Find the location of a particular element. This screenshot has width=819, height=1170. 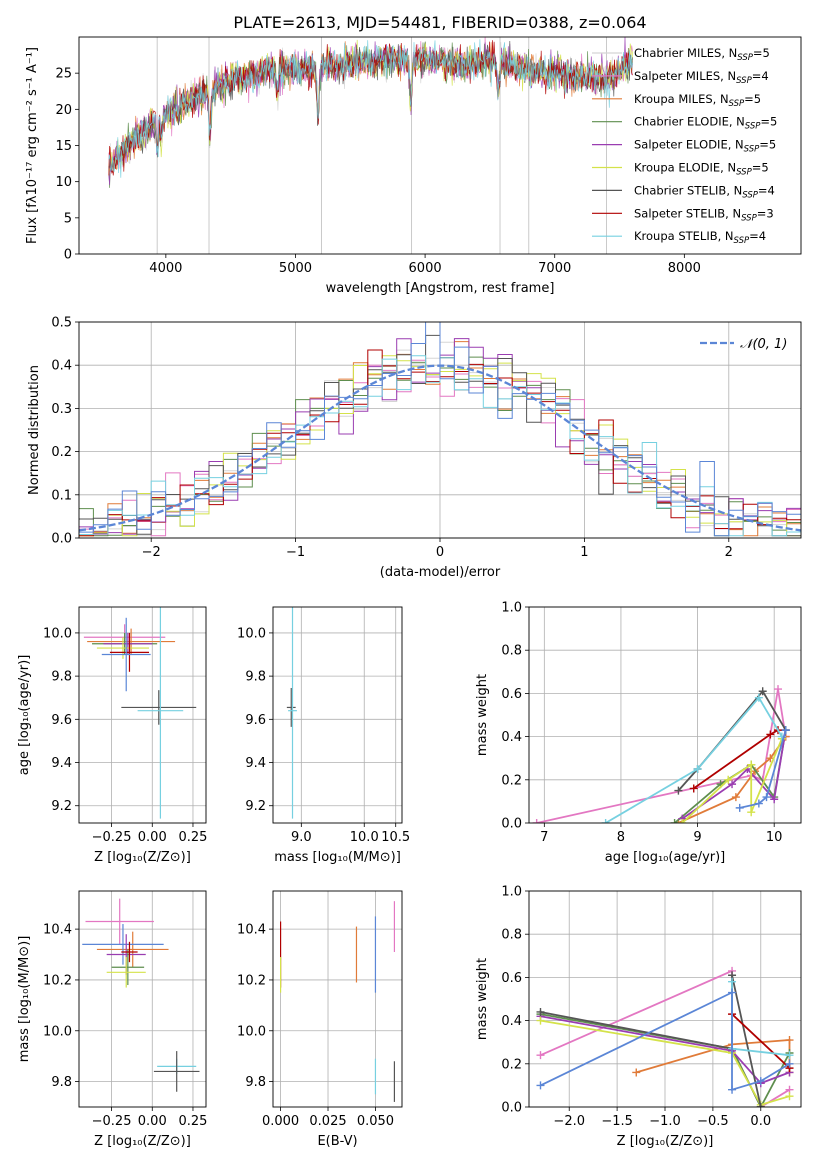

legend-label-end: =3 is located at coordinates (765, 213).